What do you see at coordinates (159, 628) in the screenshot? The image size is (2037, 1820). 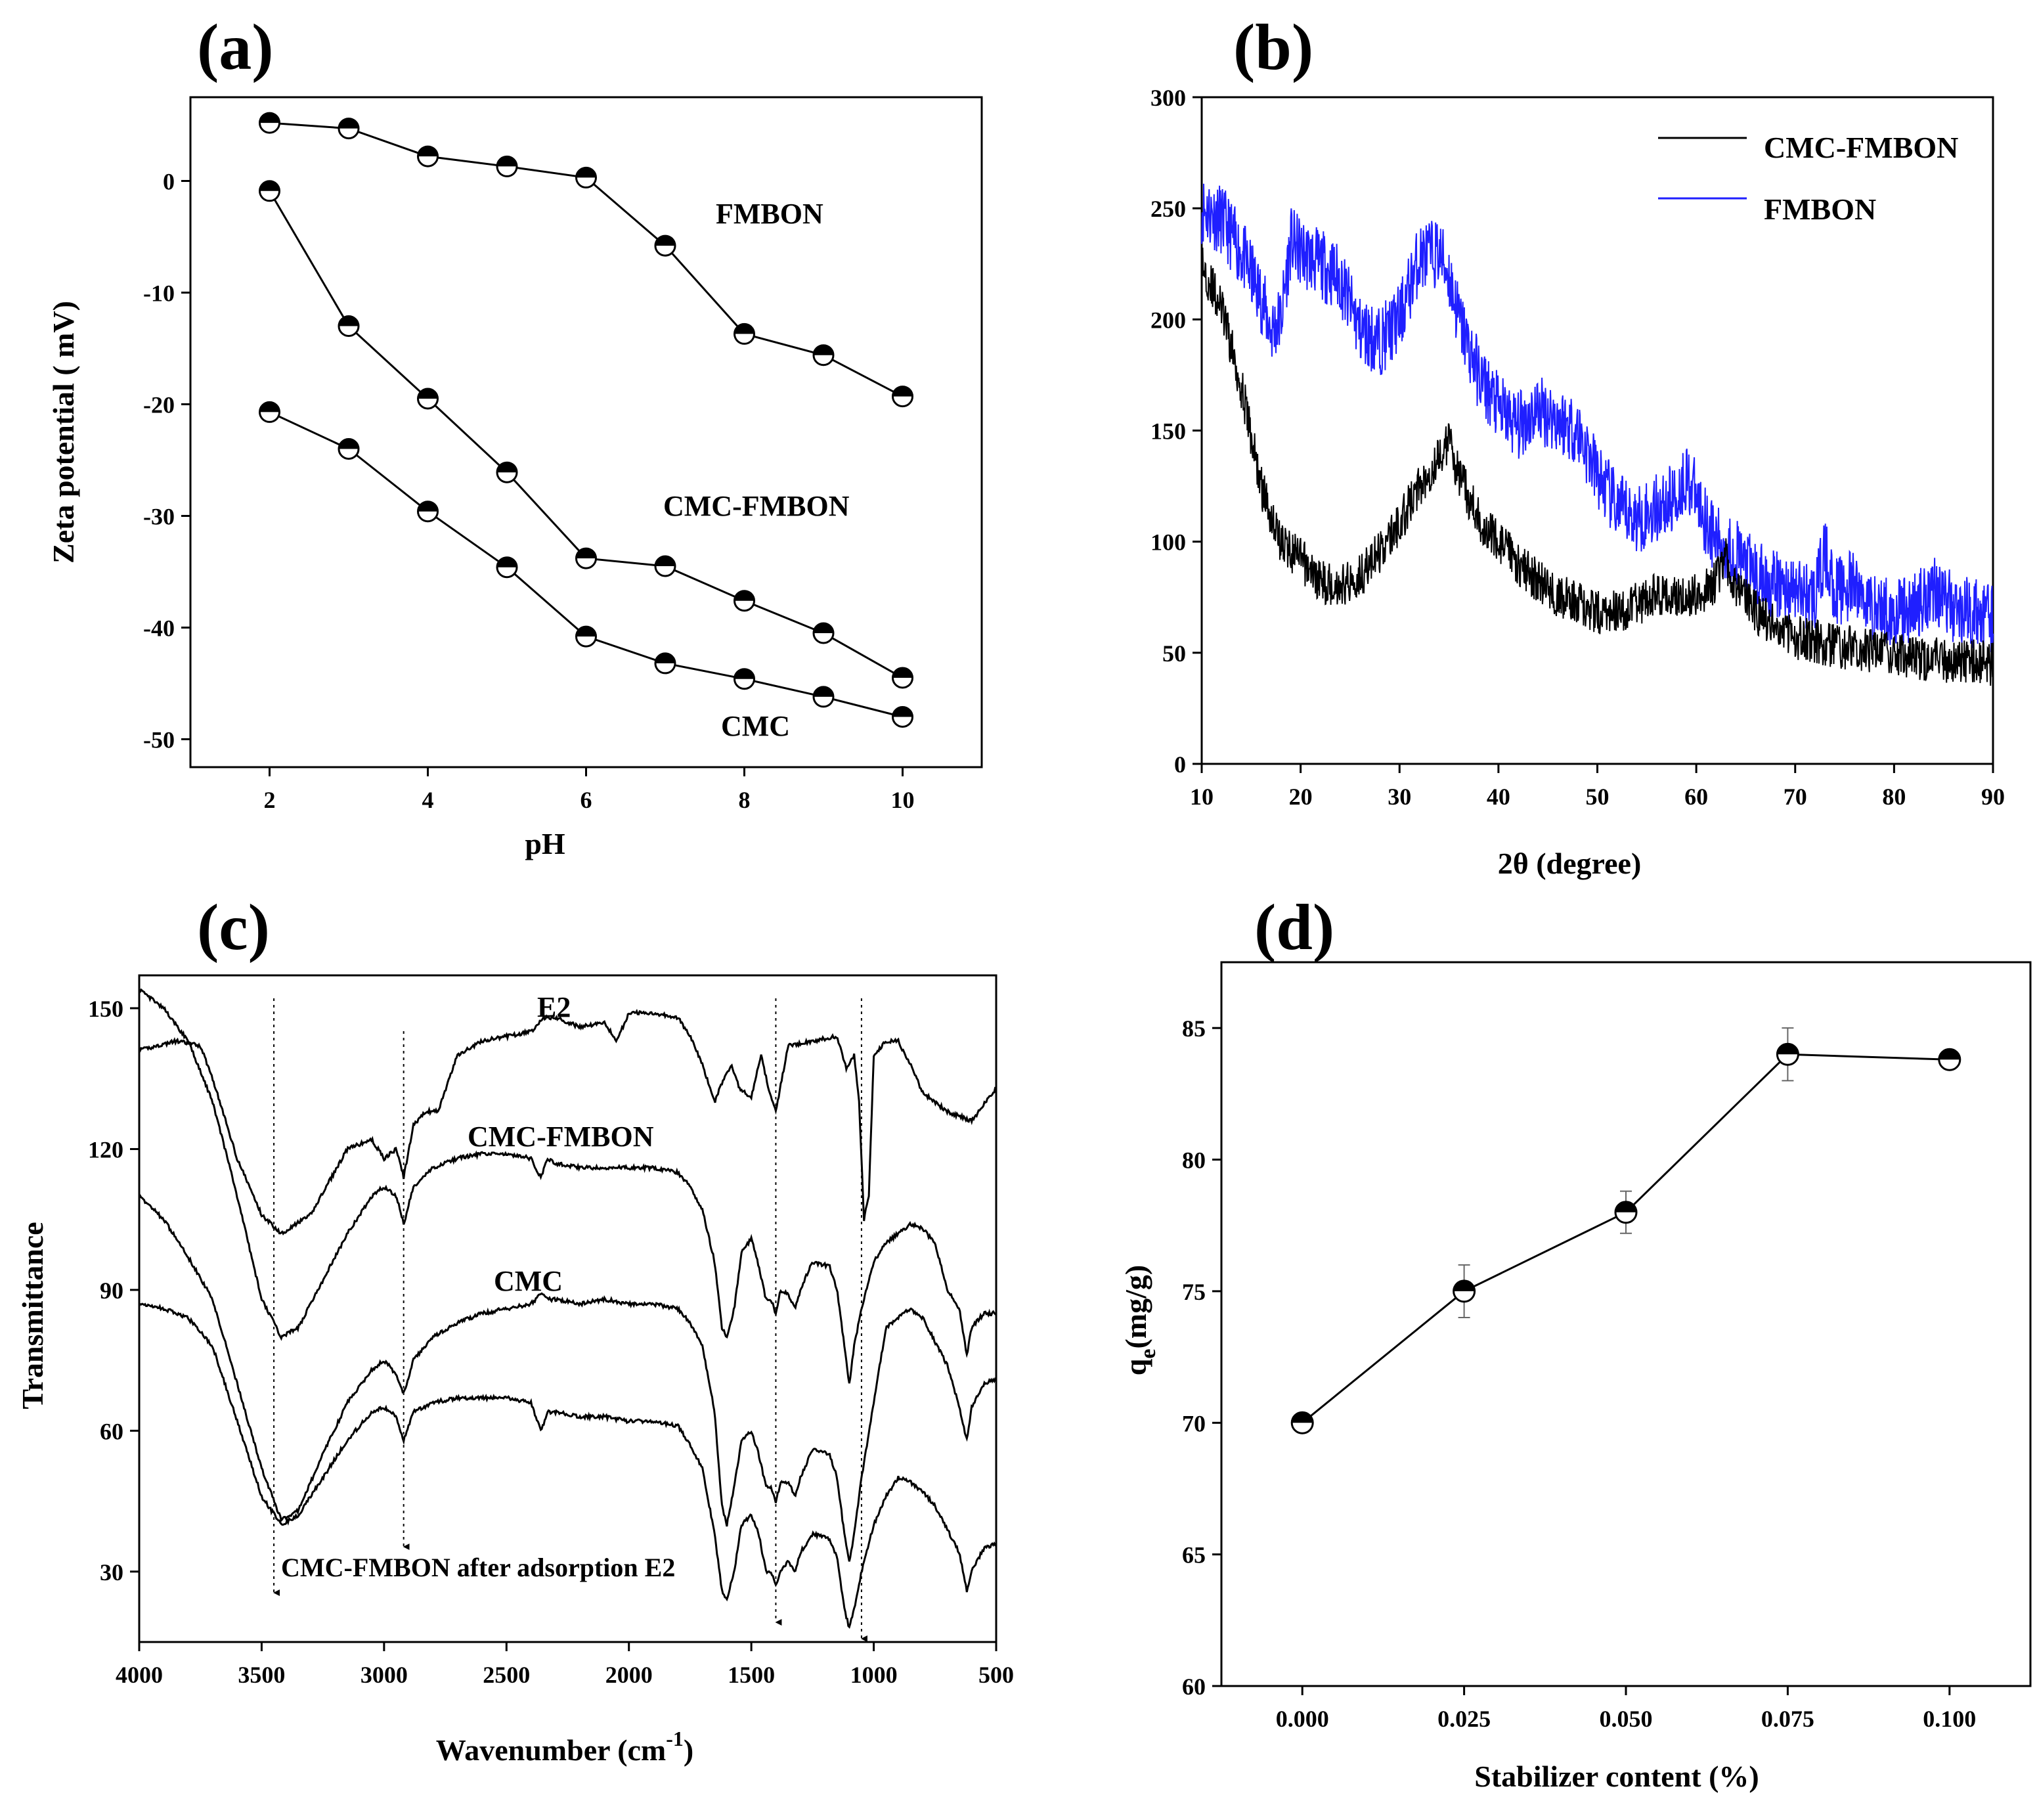 I see `panel-a-ytick-label: -40` at bounding box center [159, 628].